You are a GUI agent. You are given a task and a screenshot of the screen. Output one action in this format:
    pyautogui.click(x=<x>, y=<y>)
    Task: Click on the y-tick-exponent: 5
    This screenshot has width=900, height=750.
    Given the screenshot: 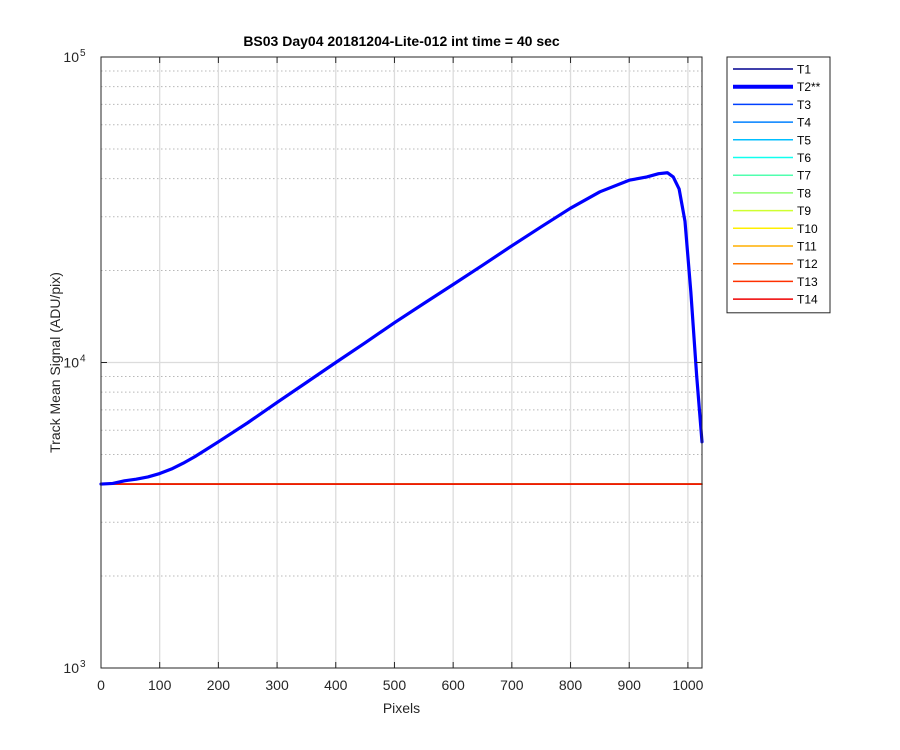 What is the action you would take?
    pyautogui.click(x=83, y=53)
    